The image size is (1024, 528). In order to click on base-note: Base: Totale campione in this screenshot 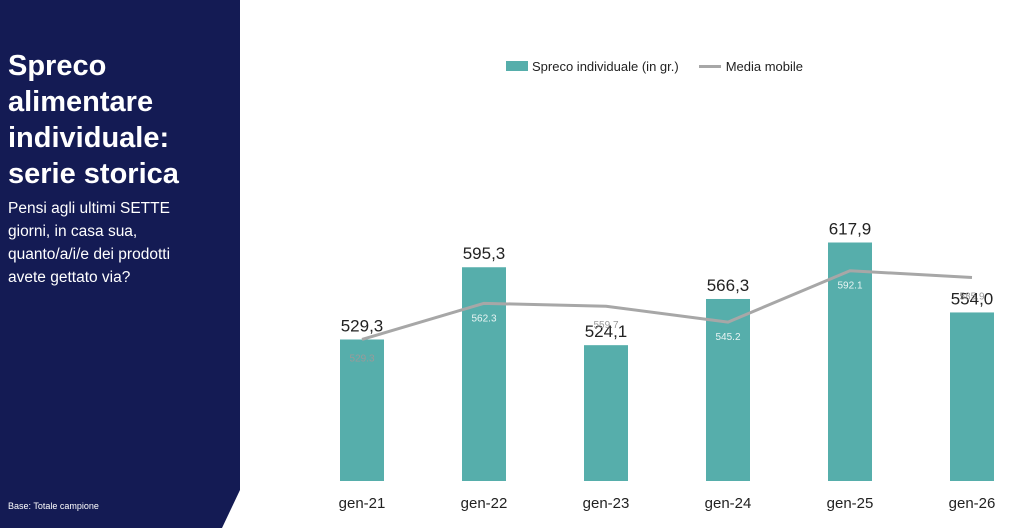, I will do `click(53, 506)`.